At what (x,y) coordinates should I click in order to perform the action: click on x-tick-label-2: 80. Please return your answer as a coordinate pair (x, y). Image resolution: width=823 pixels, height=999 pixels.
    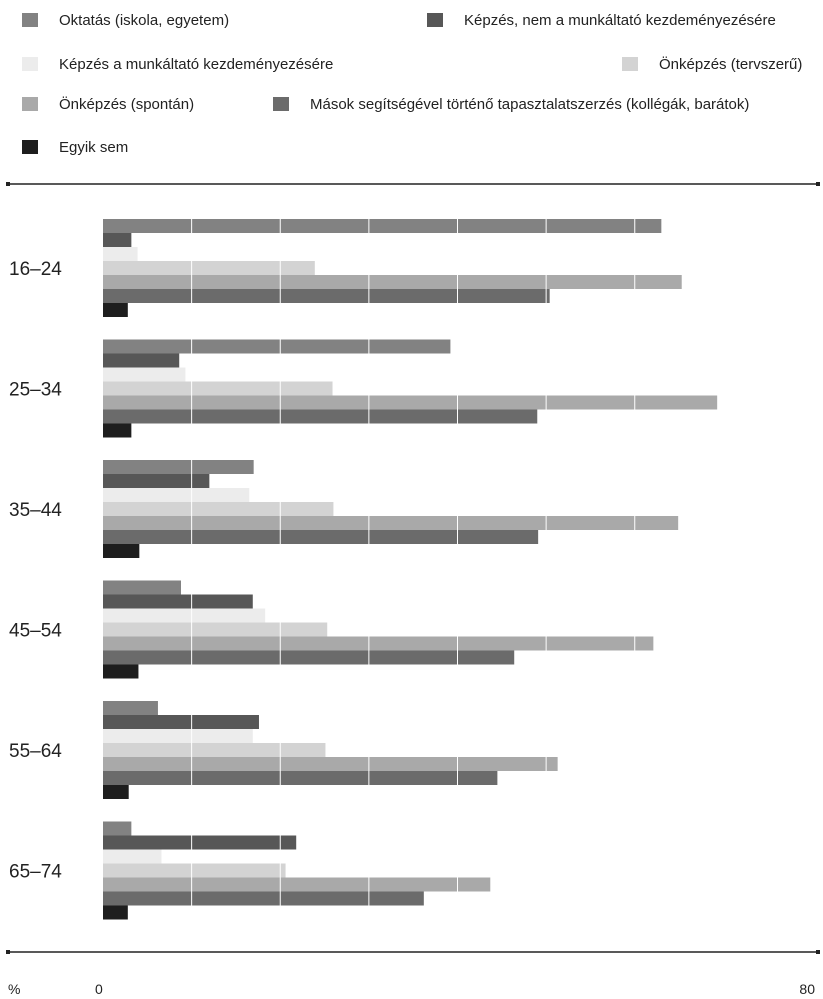
    Looking at the image, I should click on (807, 989).